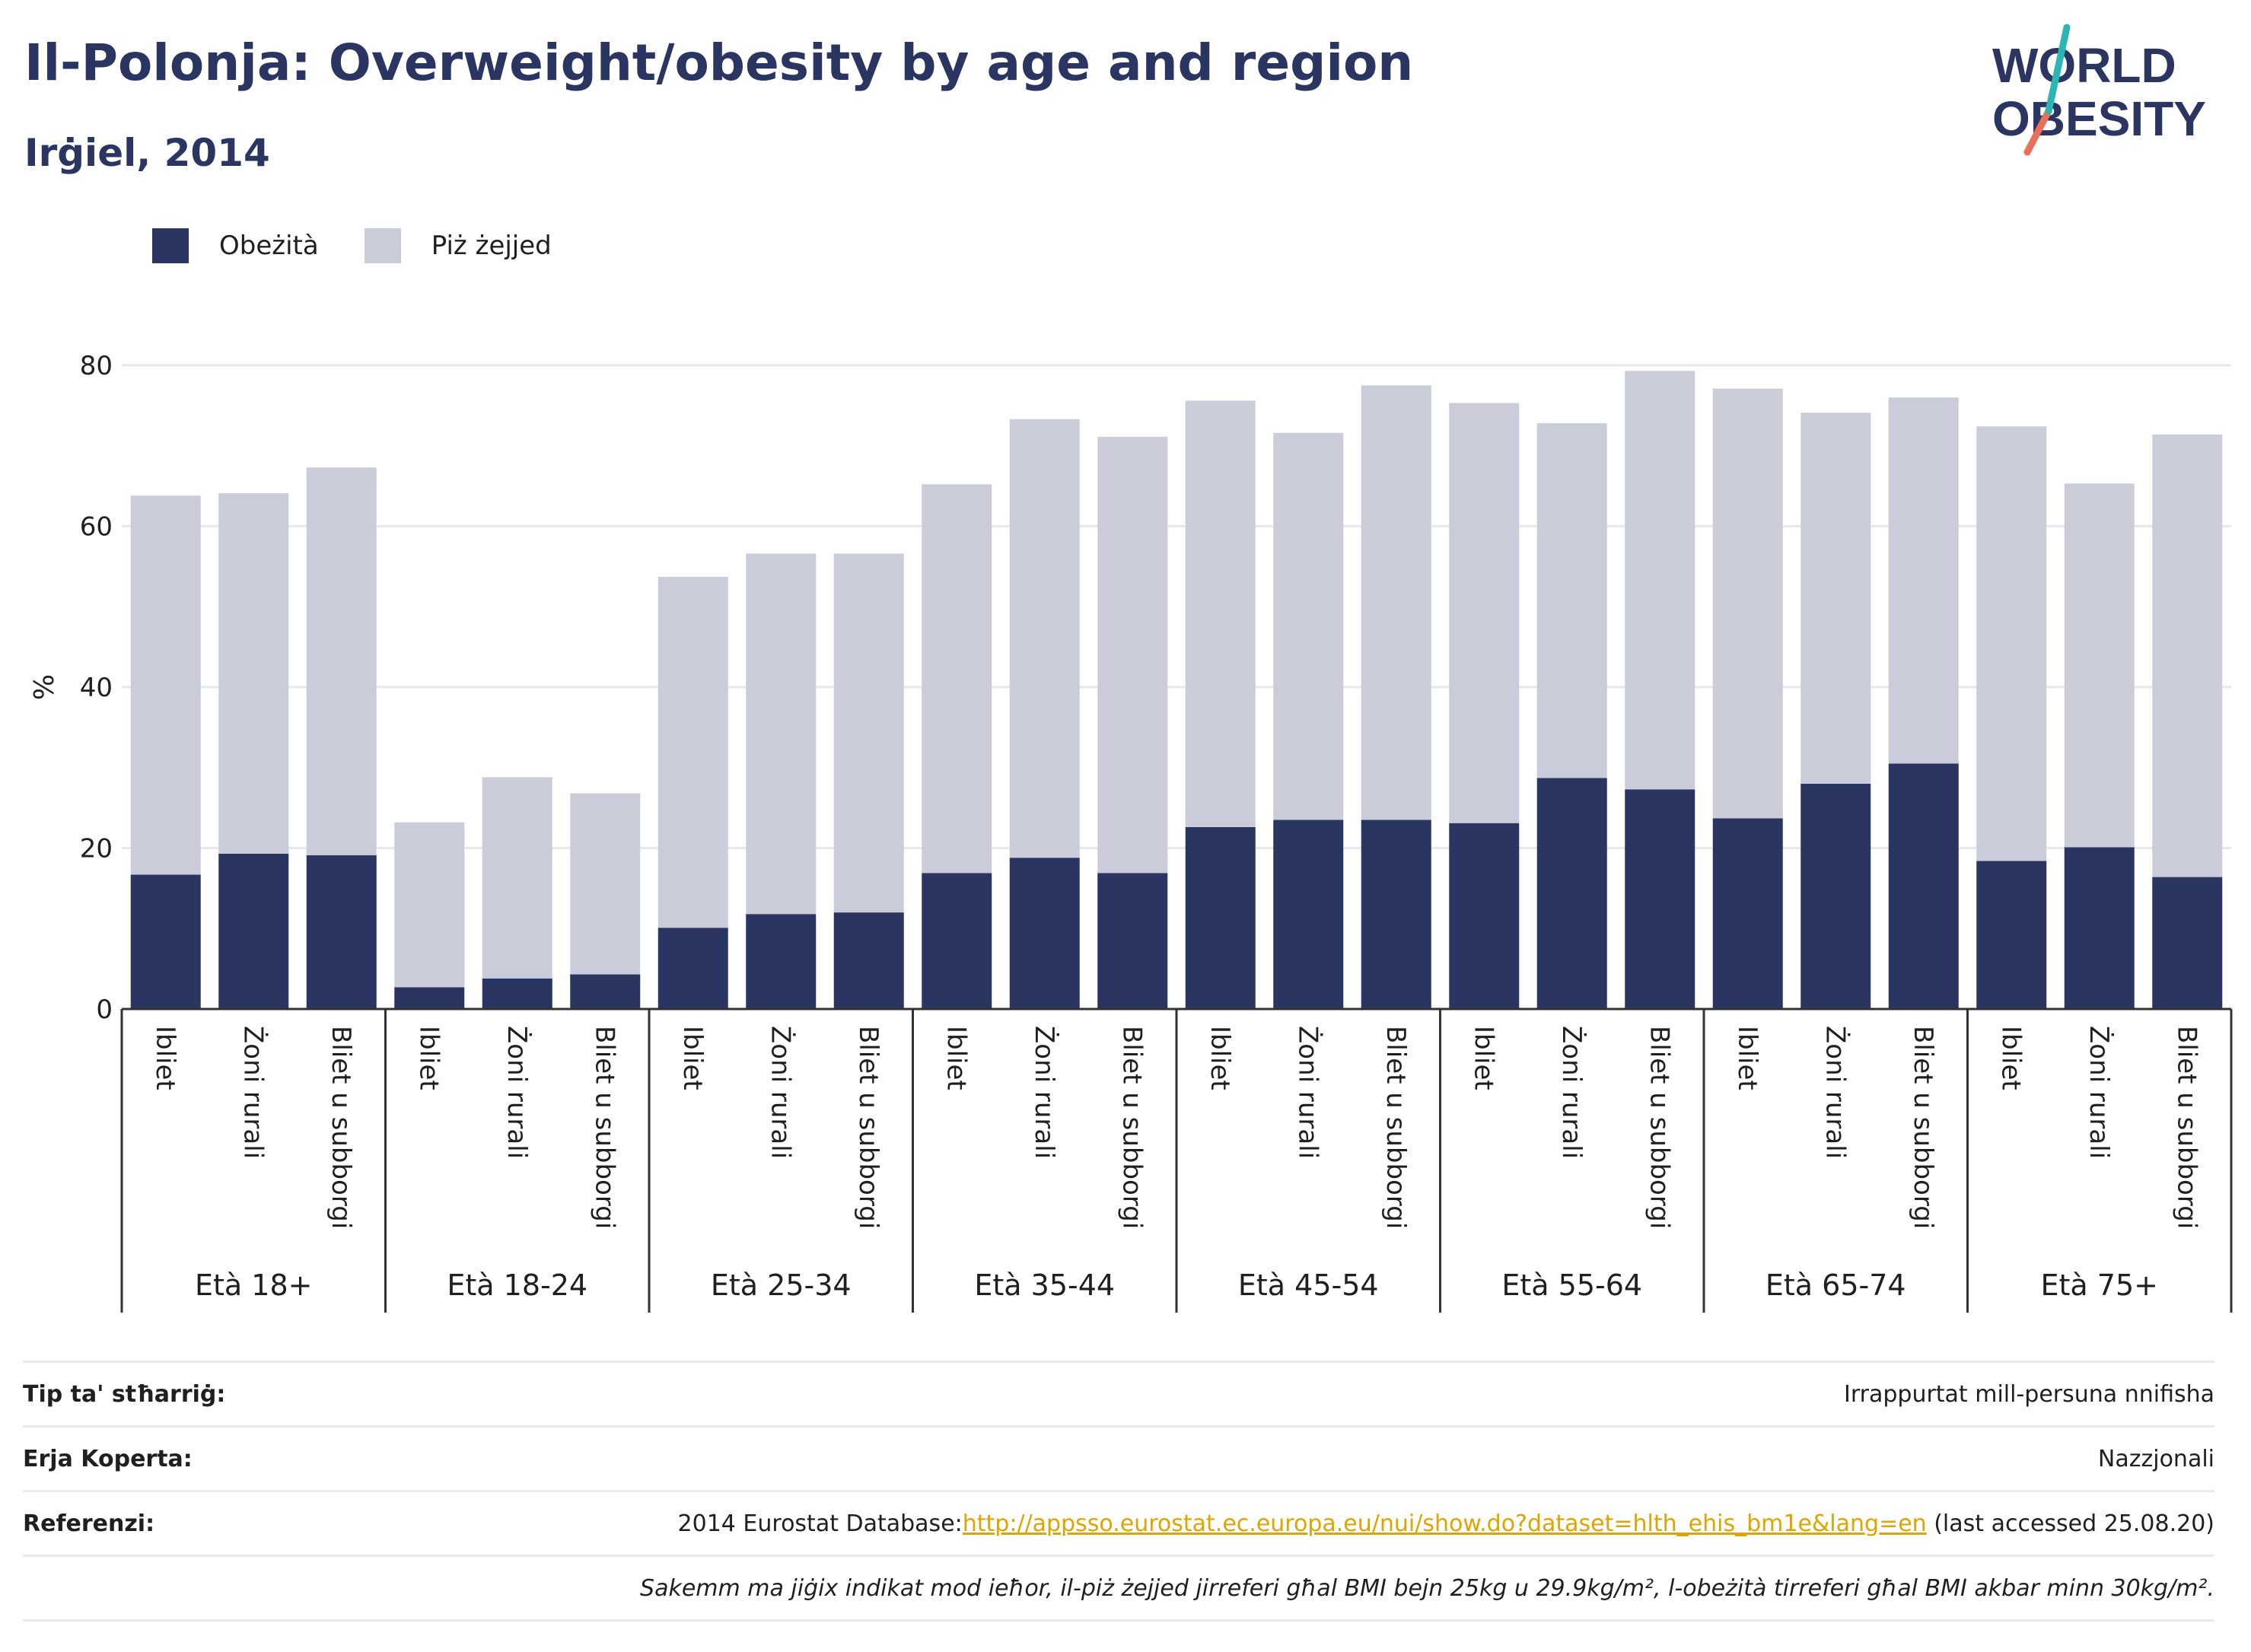 Image resolution: width=2251 pixels, height=1652 pixels. Describe the element at coordinates (2155, 1458) in the screenshot. I see `area-covered-value: Nazzjonali` at that location.